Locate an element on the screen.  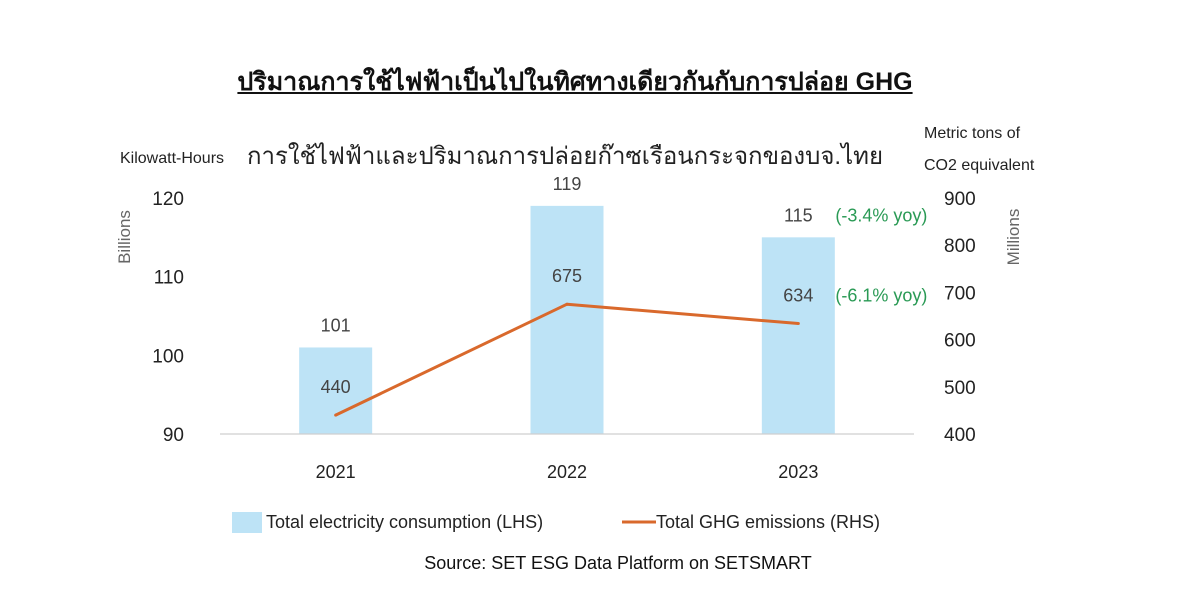
bar-label-2021: 101 is located at coordinates (336, 325).